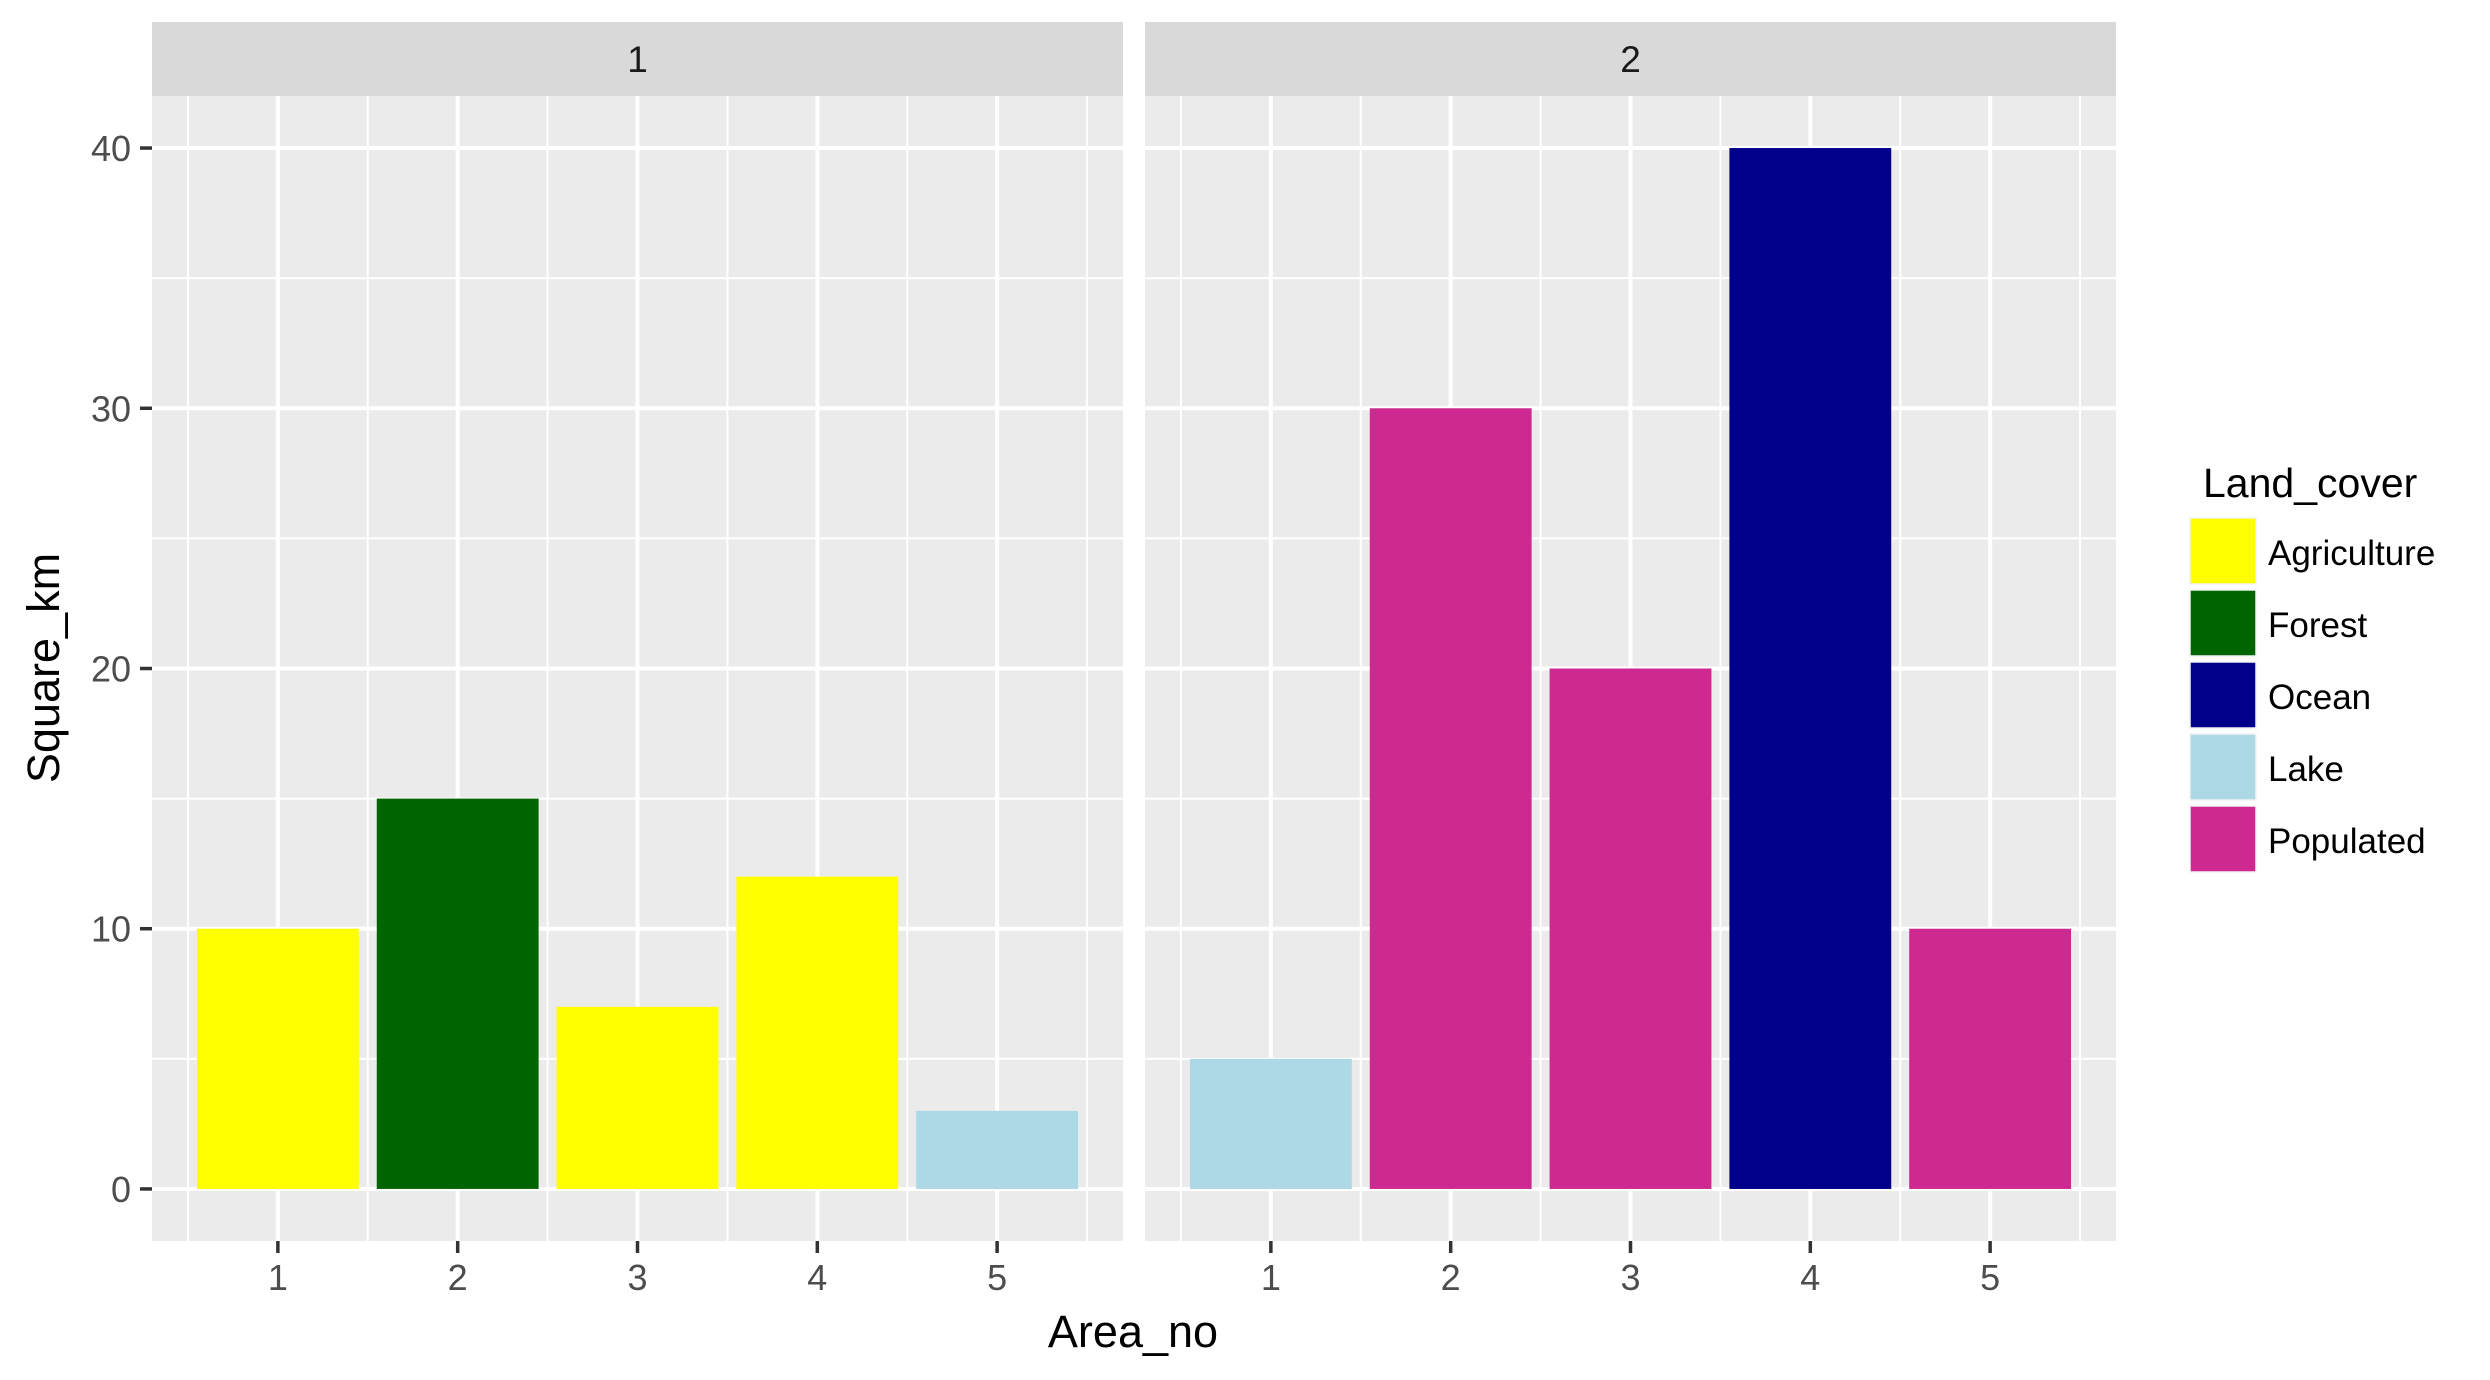 The width and height of the screenshot is (2490, 1380). What do you see at coordinates (2266, 767) in the screenshot?
I see `legend-item-lake: Lake` at bounding box center [2266, 767].